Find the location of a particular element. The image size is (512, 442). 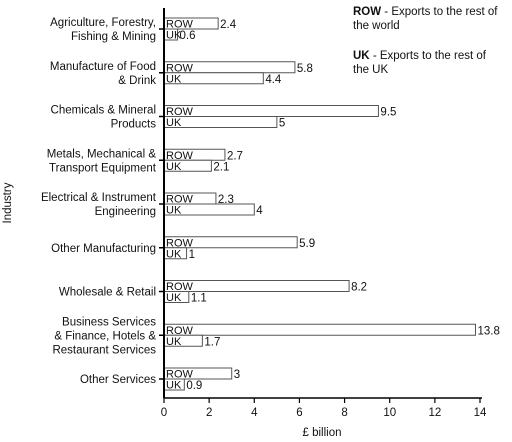

x-tick-label-2: 4 is located at coordinates (254, 413).